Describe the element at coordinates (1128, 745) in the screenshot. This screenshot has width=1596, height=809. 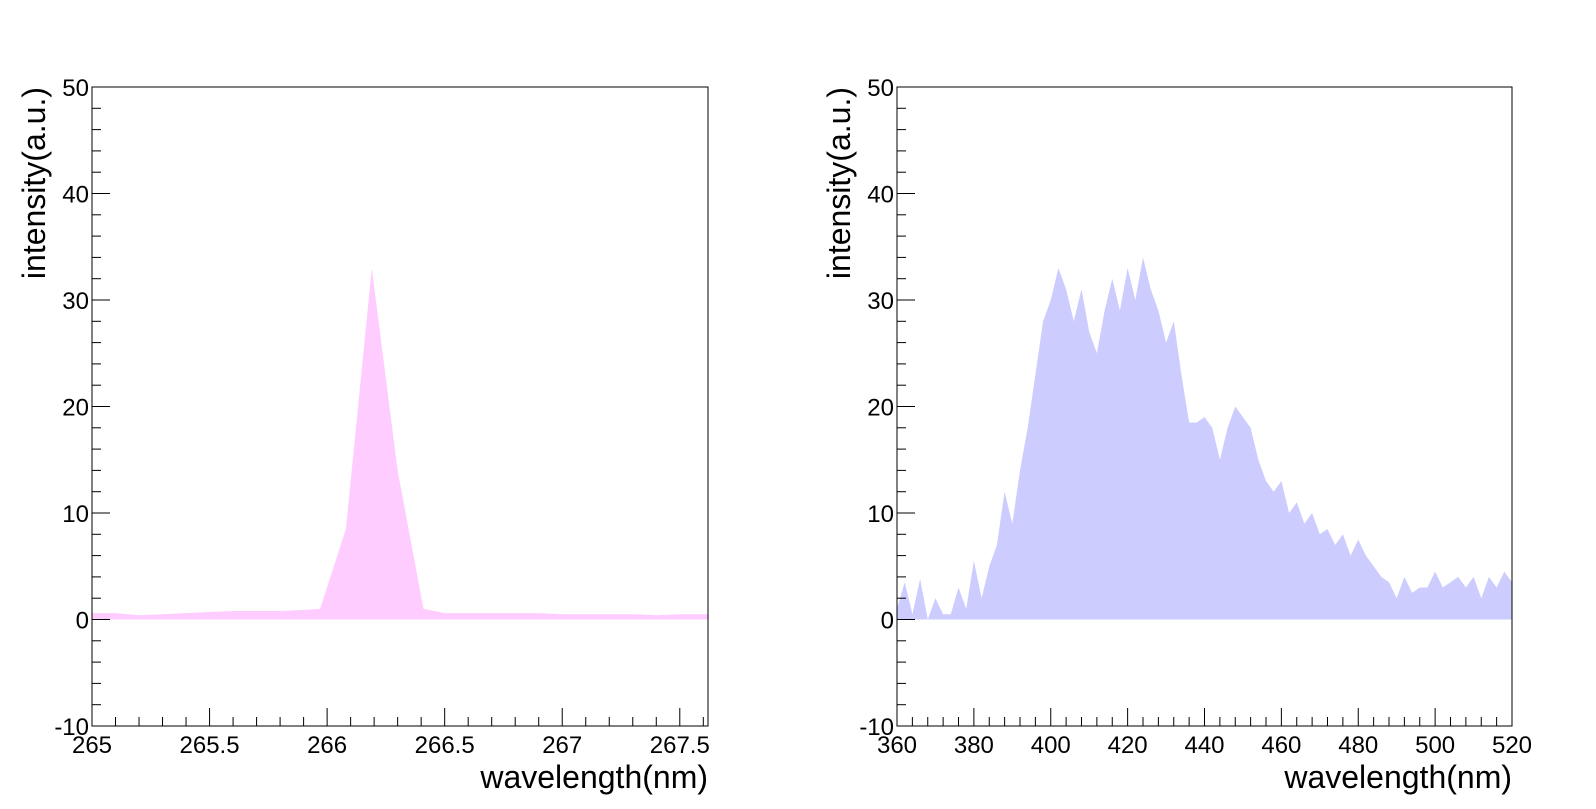
I see `right-chart-x-tick-label: 420` at that location.